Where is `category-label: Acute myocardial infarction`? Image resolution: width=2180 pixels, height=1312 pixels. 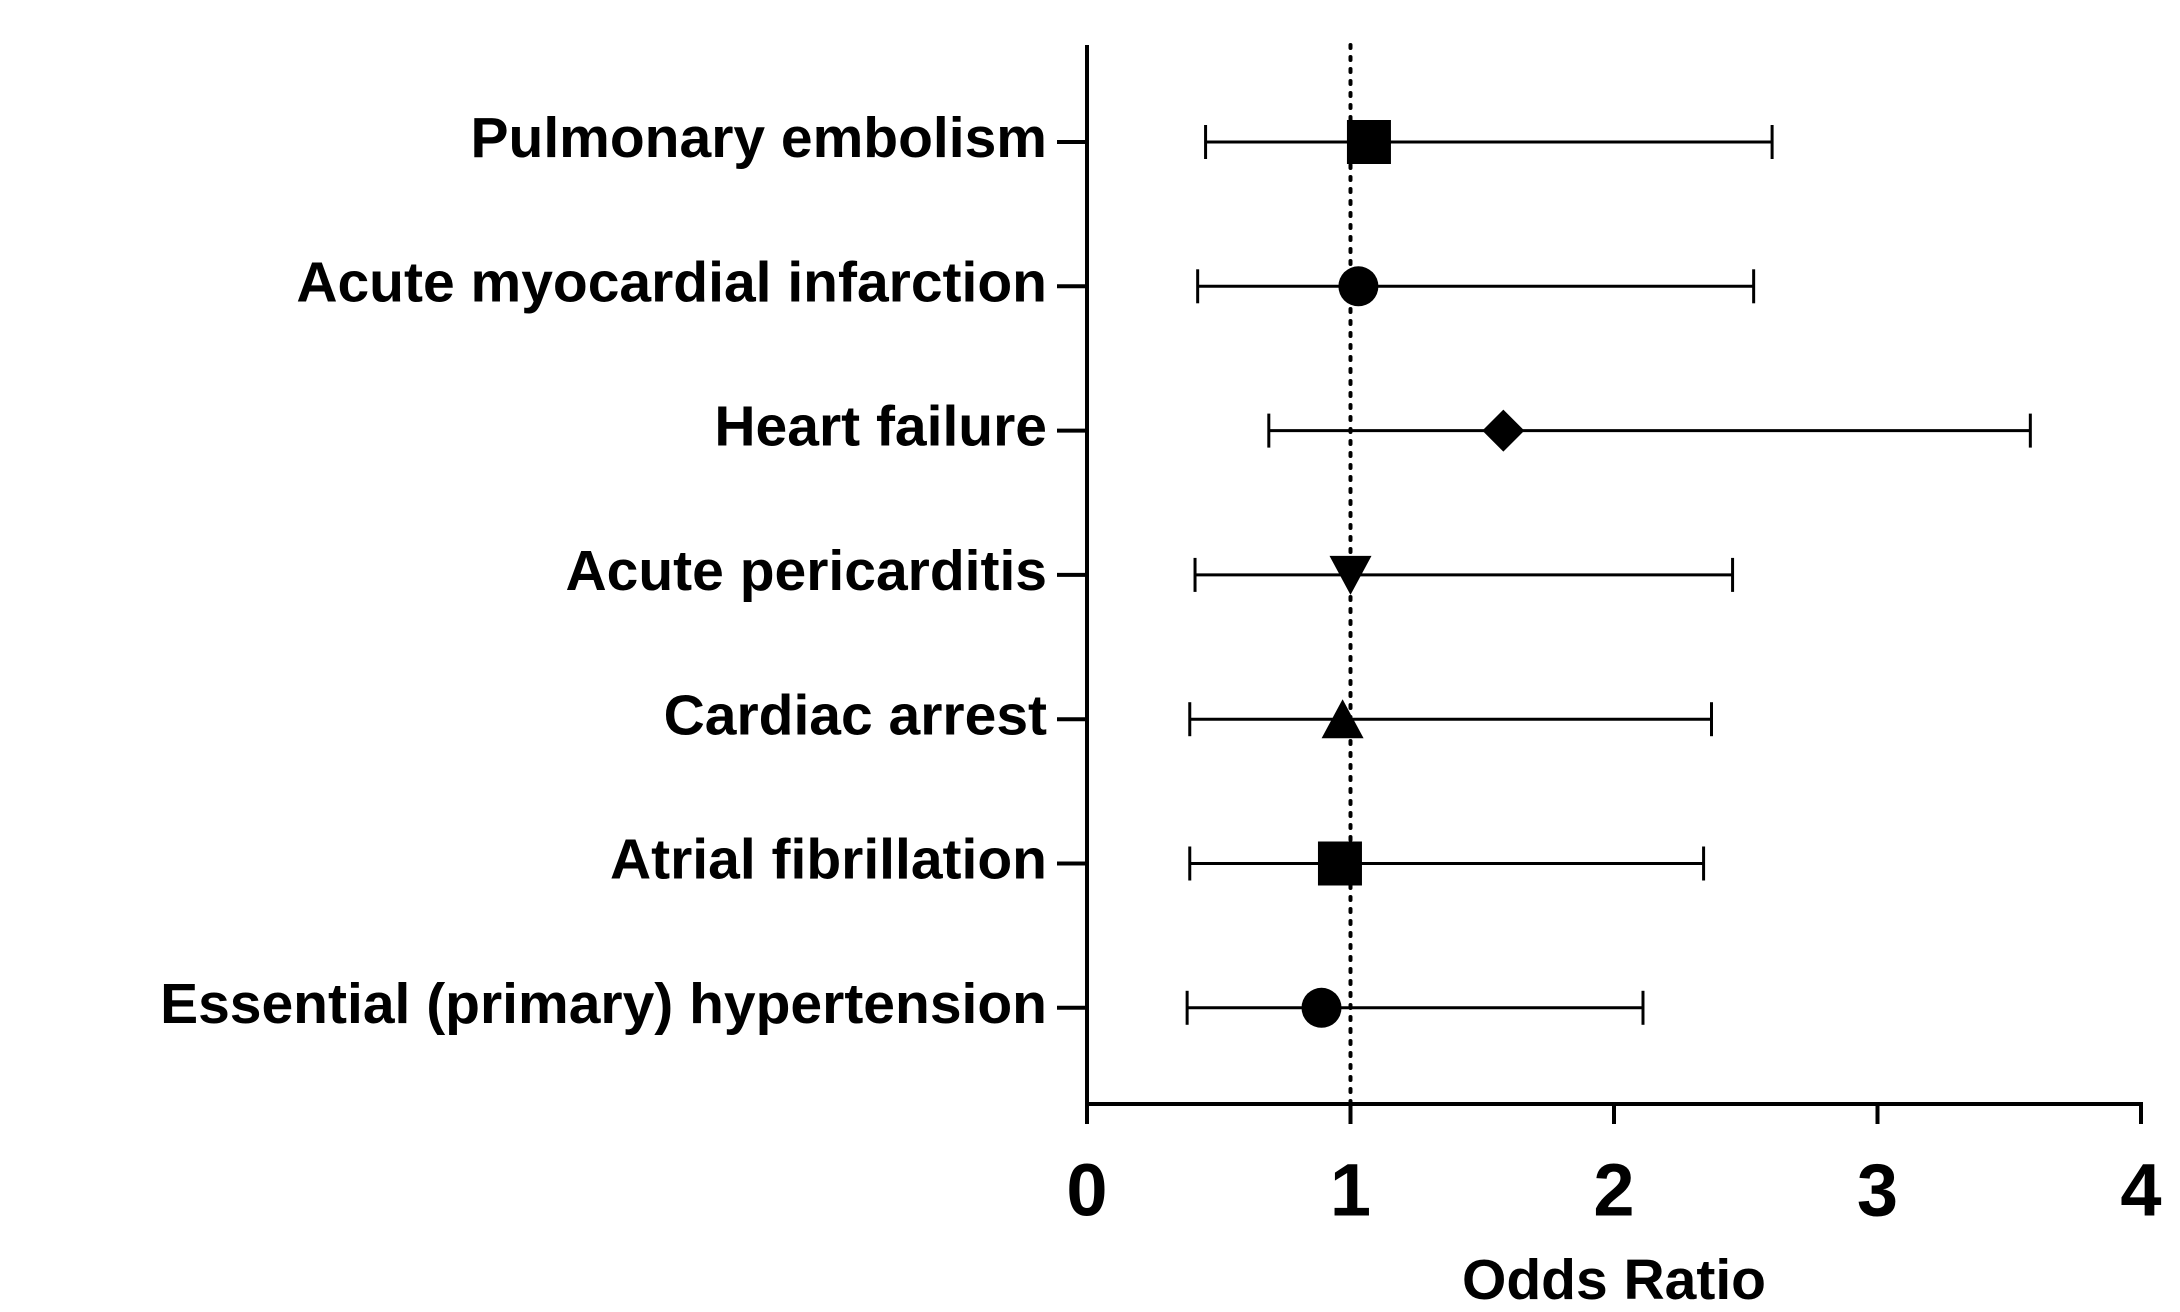
category-label: Acute myocardial infarction is located at coordinates (671, 282).